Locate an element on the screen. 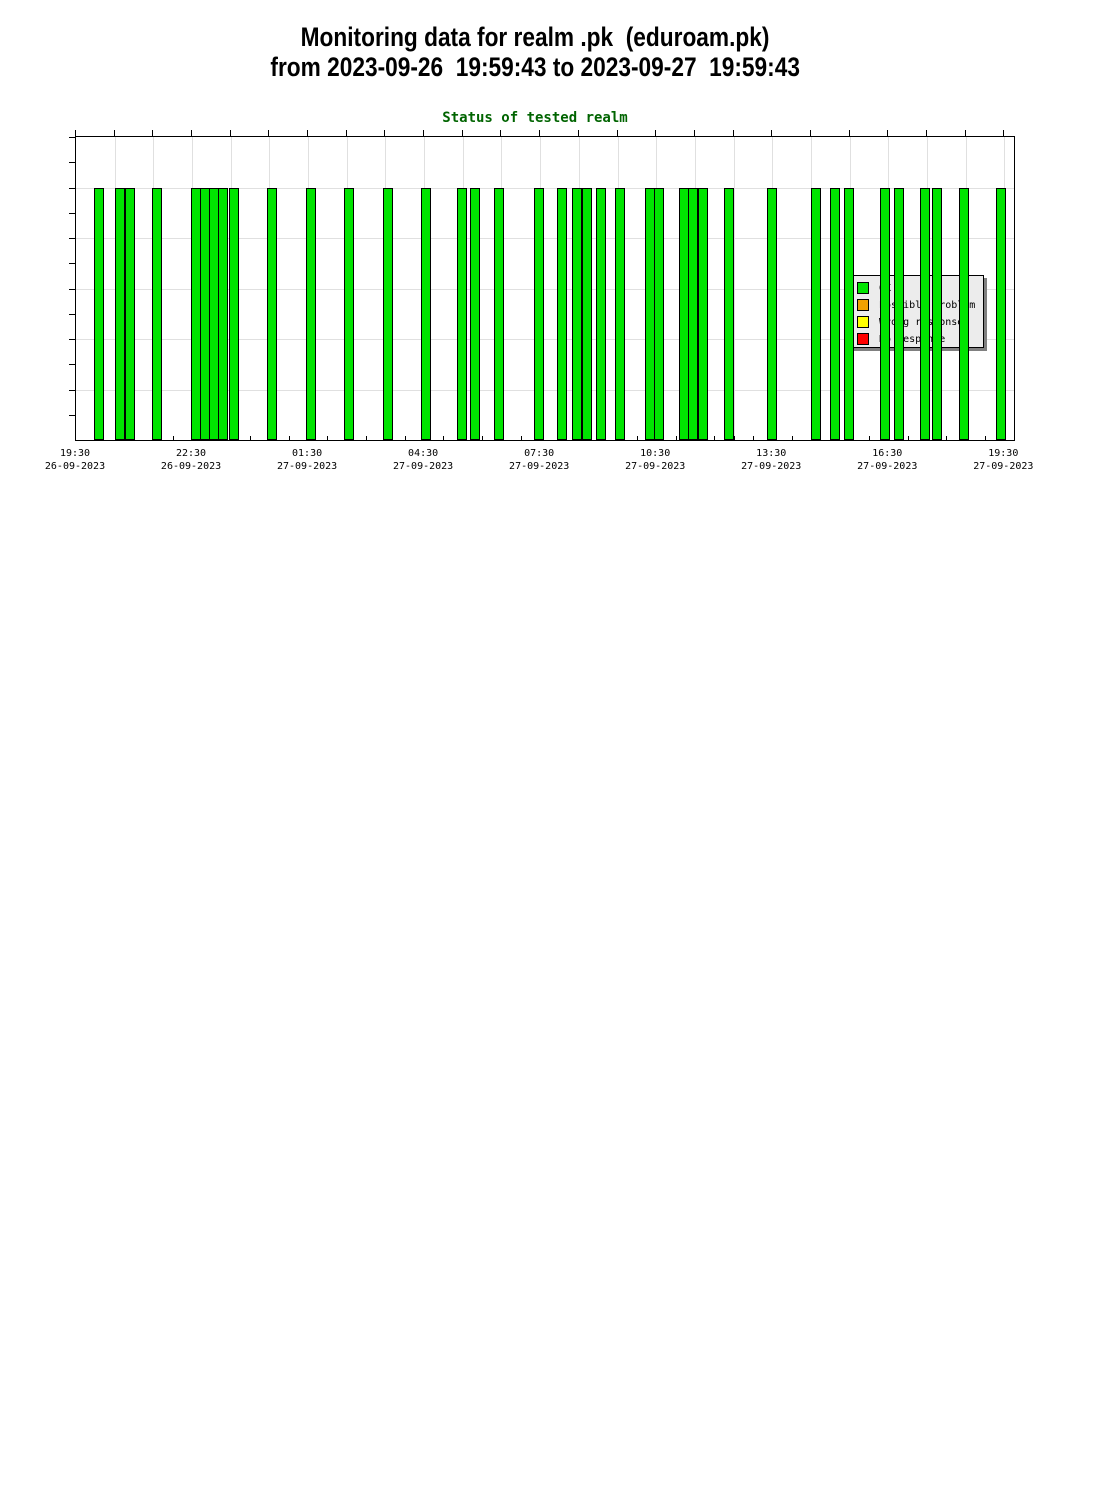 This screenshot has height=1500, width=1100. legend-swatch-possible-problem is located at coordinates (863, 305).